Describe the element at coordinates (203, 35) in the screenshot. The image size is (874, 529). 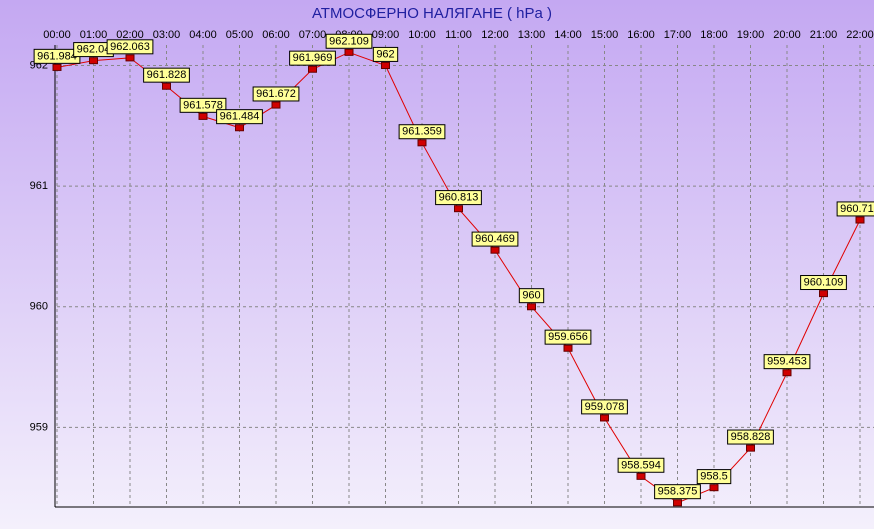
I see `x-tick-label: 04:00` at that location.